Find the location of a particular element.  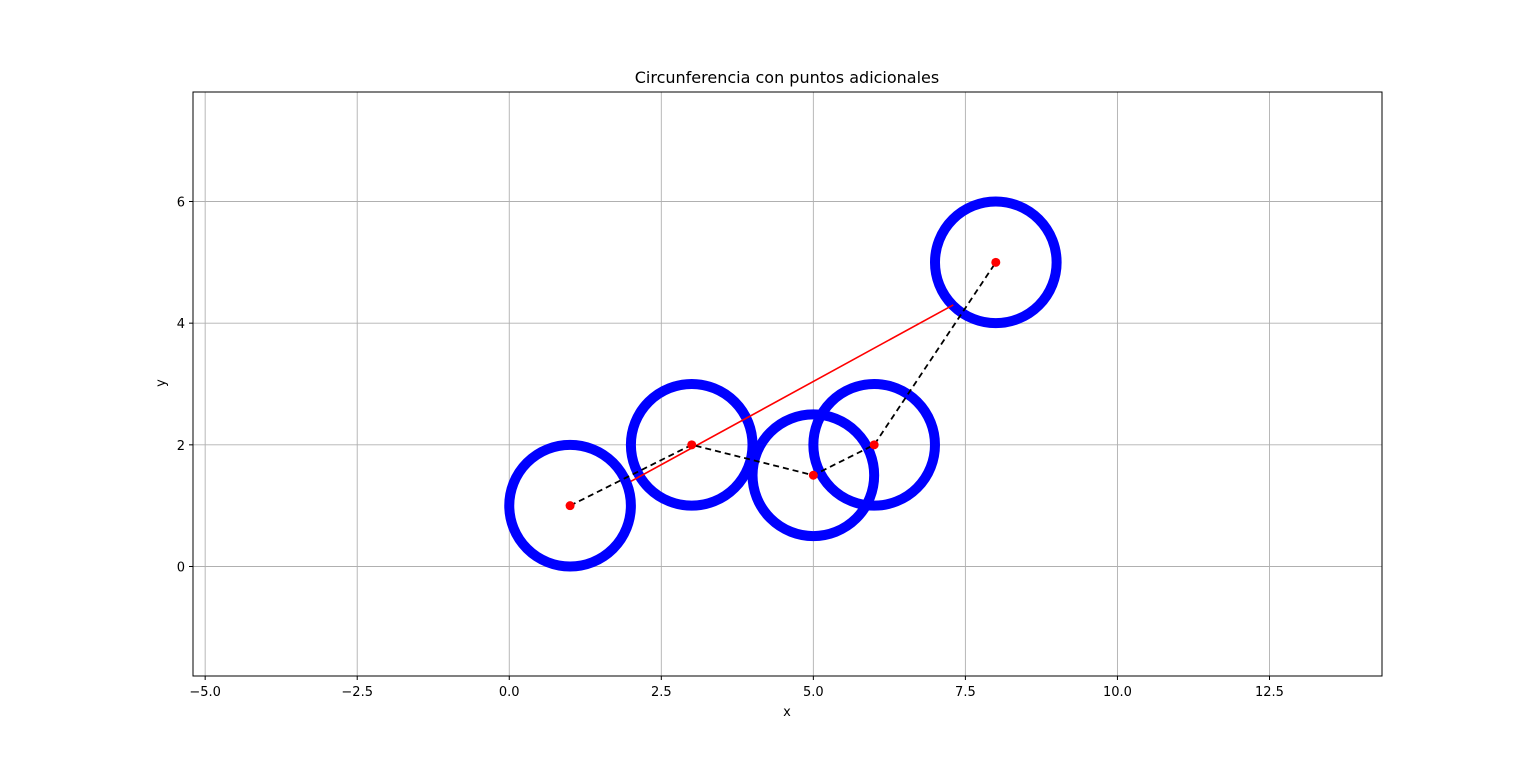

x-tick-label: 10.0 is located at coordinates (1117, 692).